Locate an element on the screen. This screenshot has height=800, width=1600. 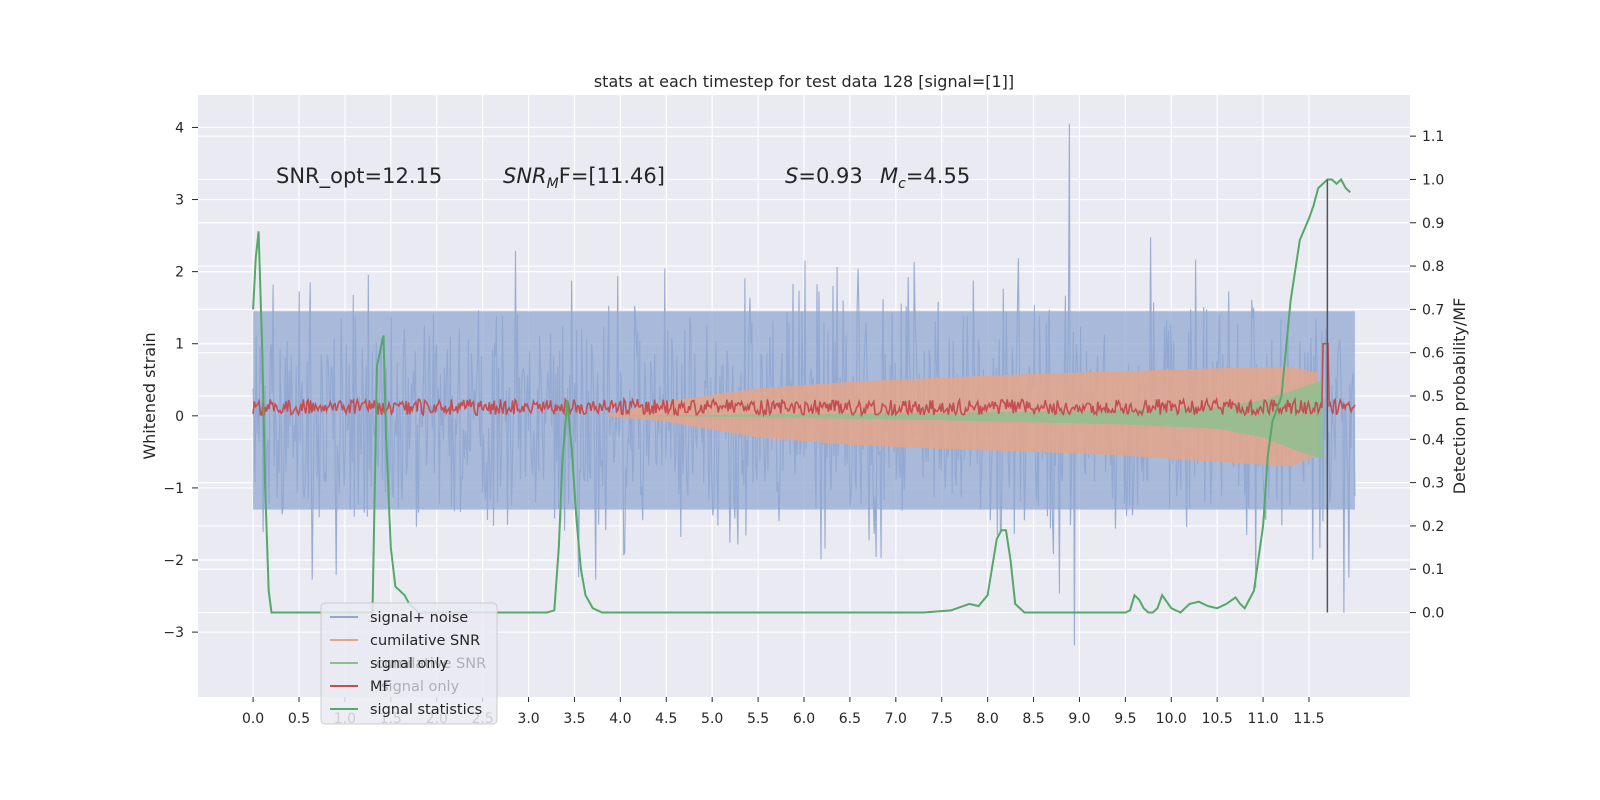
legend-label: cumilative SNR is located at coordinates (425, 641).